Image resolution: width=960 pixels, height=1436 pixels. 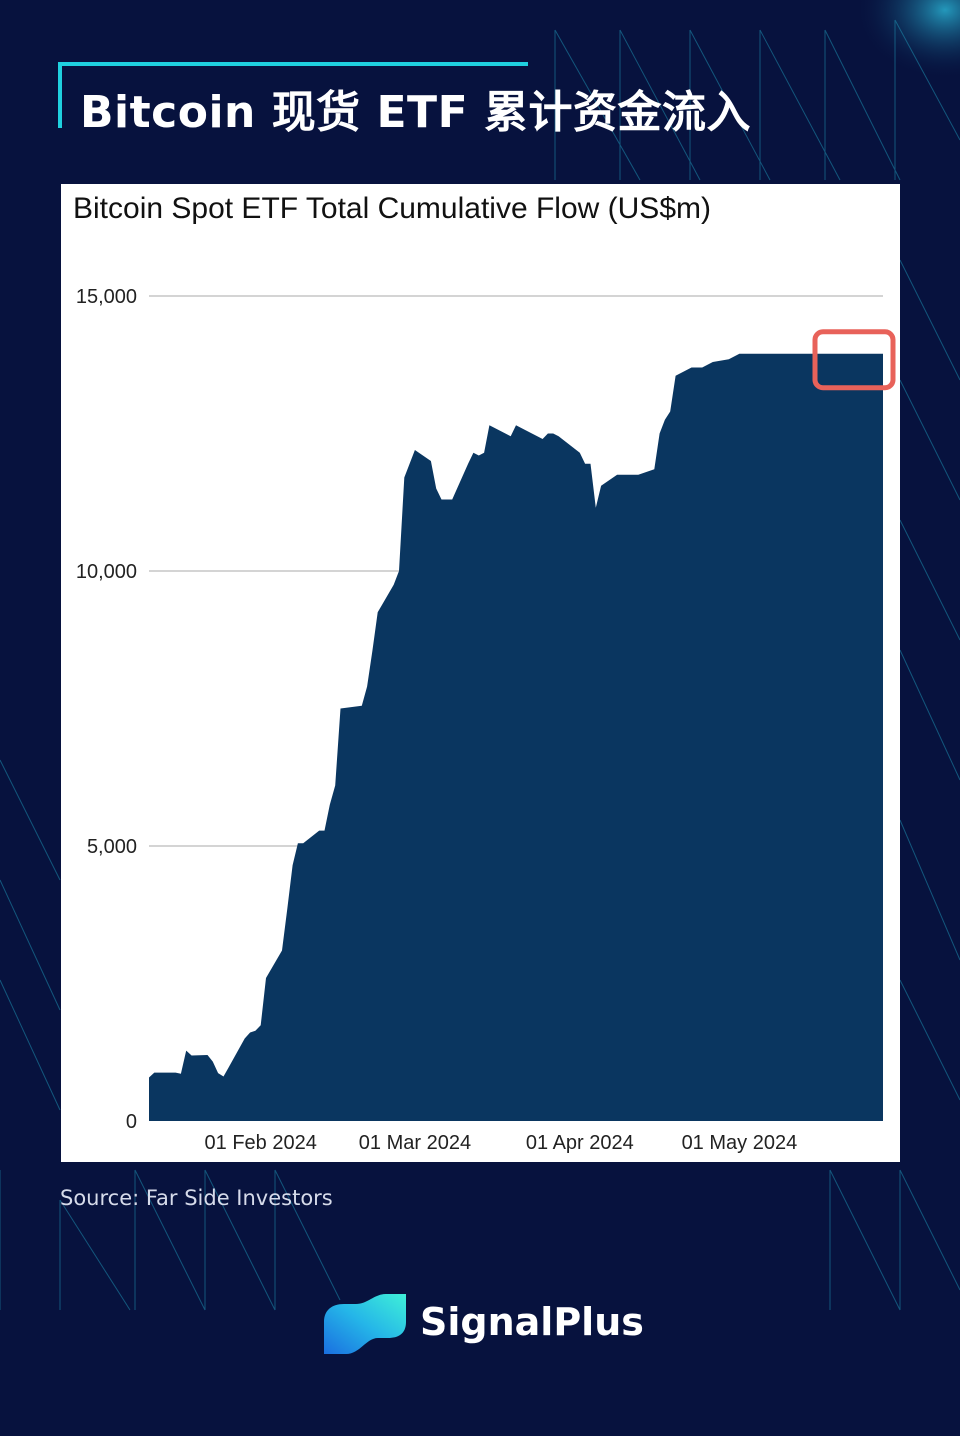 I want to click on header-accent-top, so click(x=293, y=64).